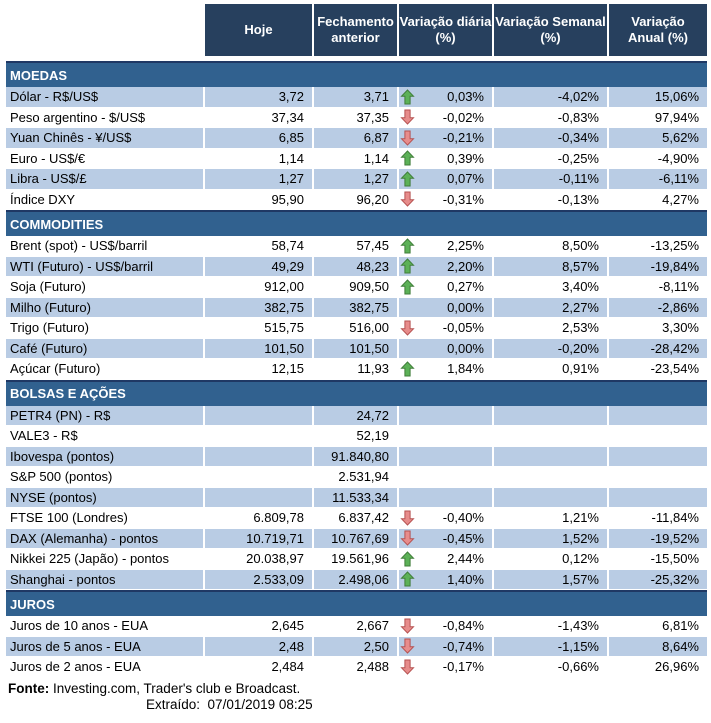  I want to click on row-label: PETR4 (PN) - R$, so click(104, 415).